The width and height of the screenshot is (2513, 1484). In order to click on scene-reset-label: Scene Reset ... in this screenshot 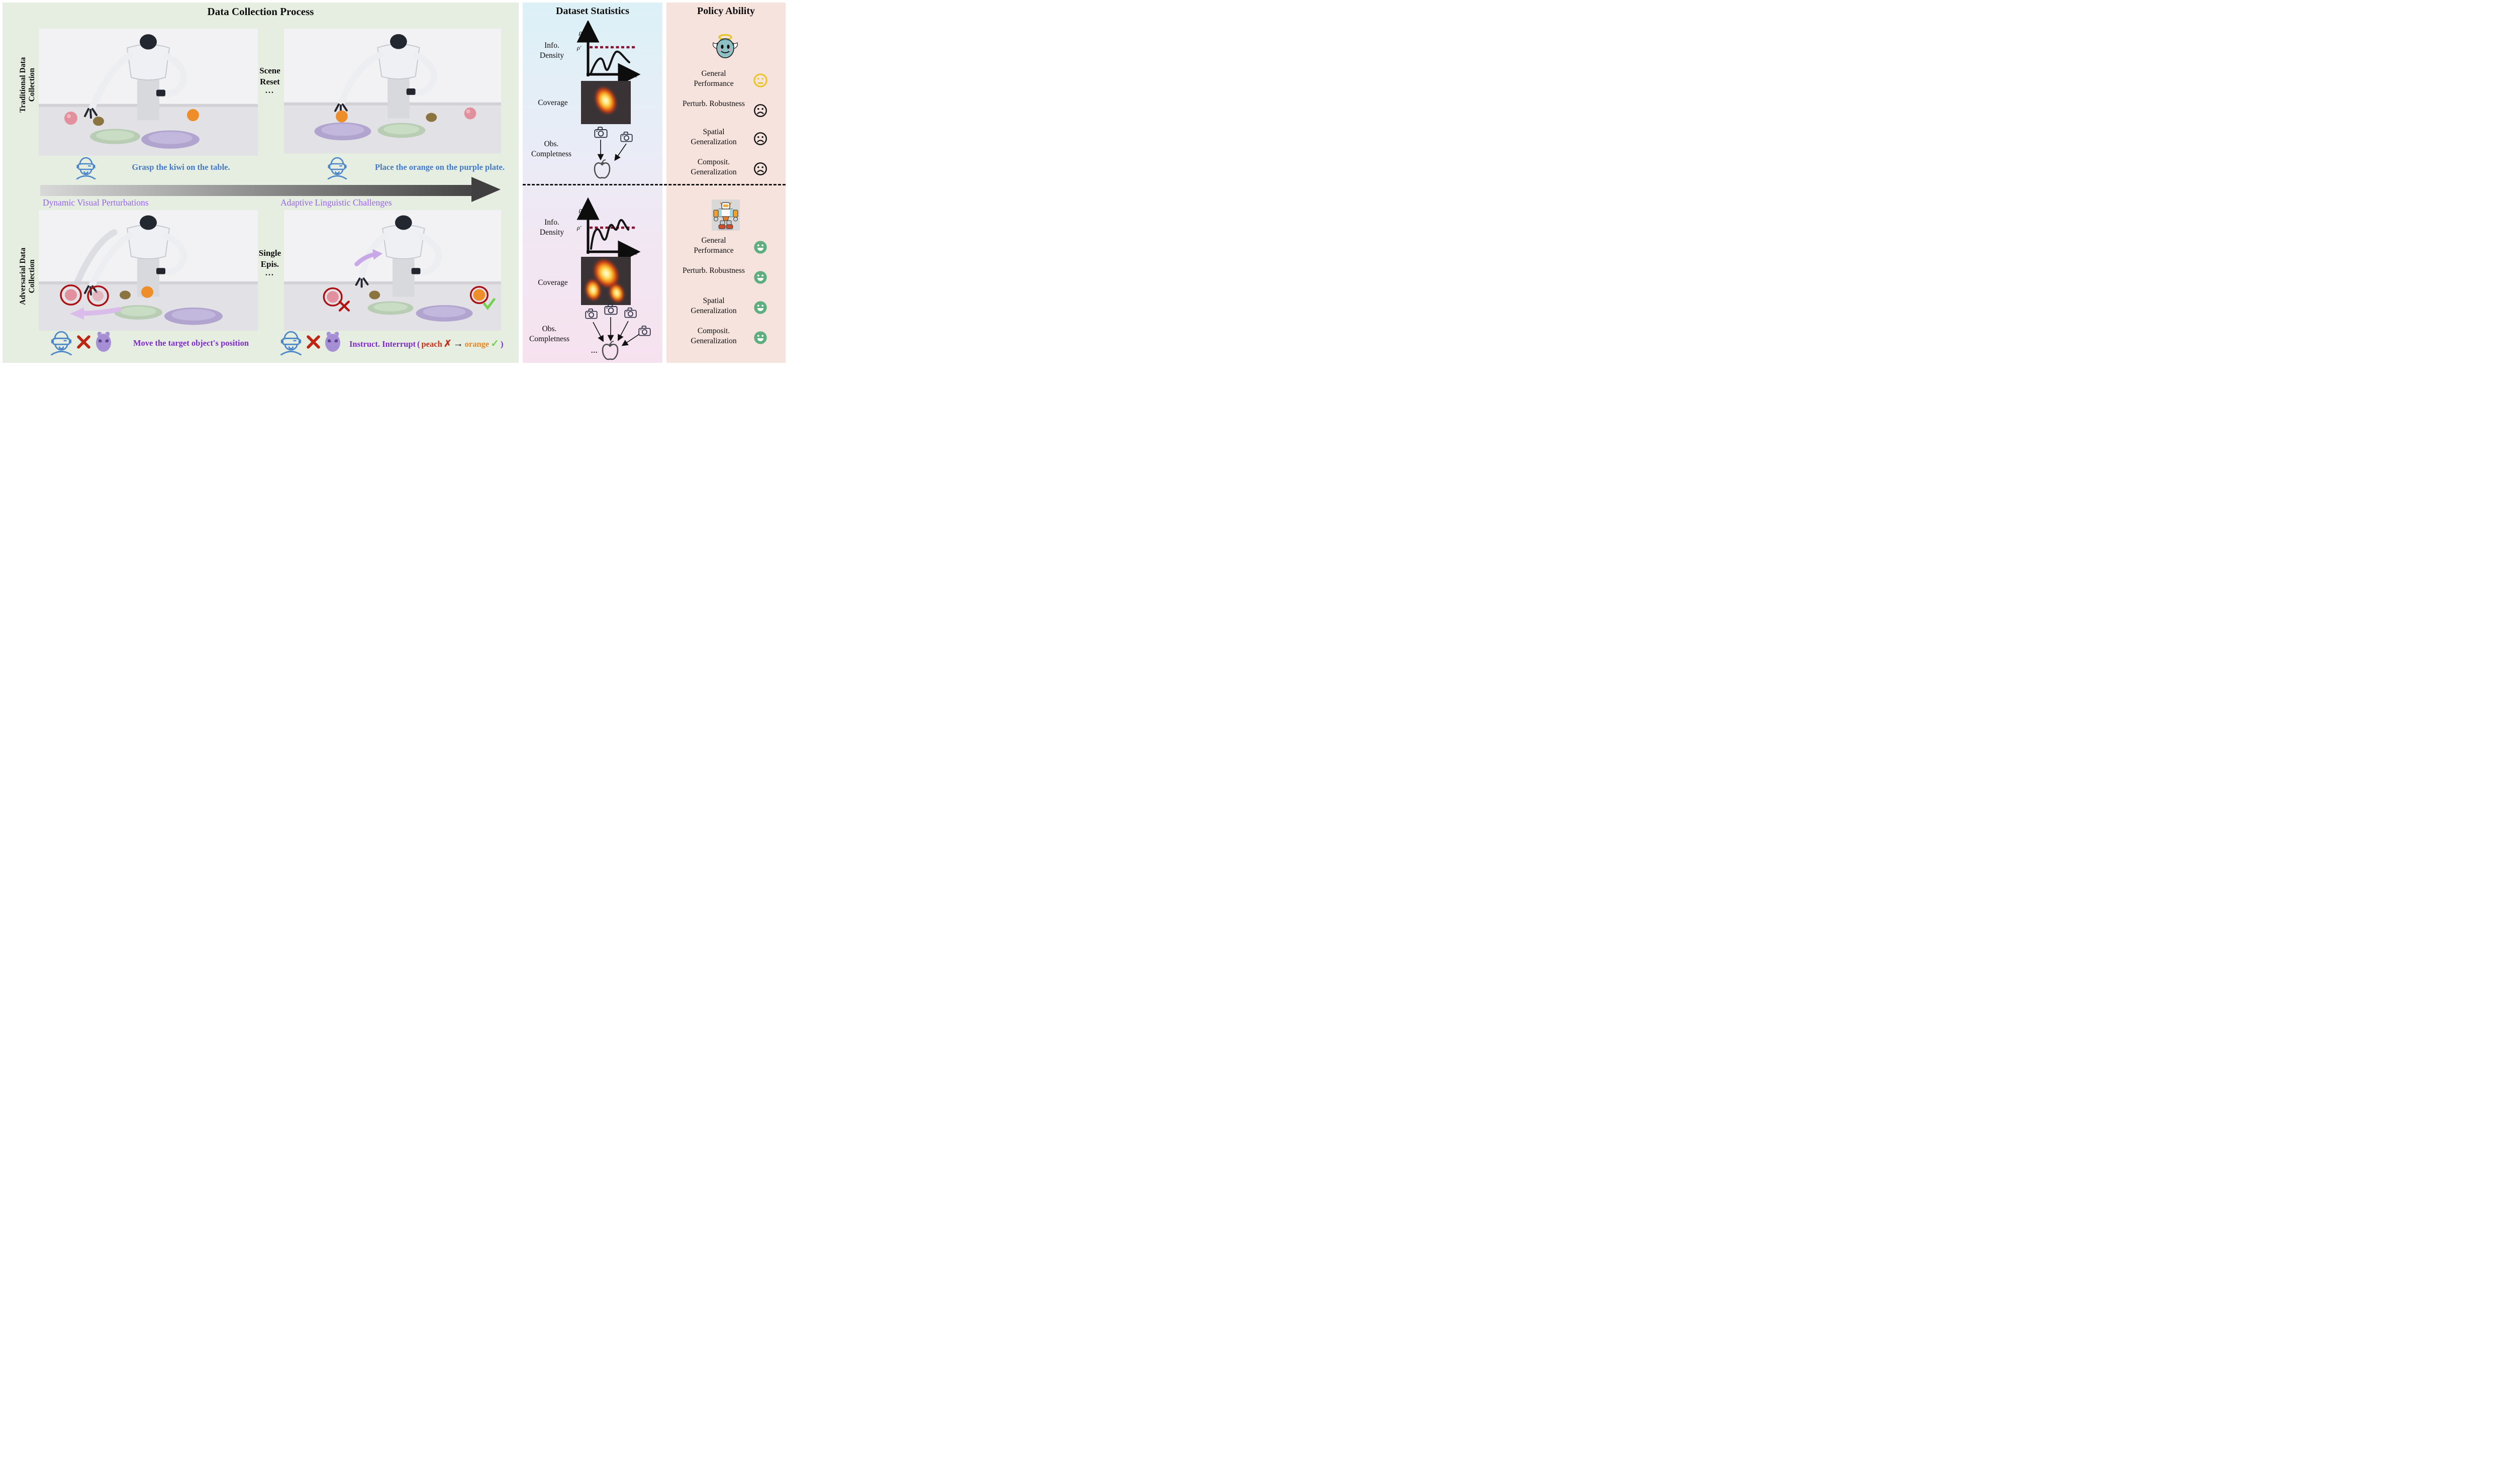, I will do `click(270, 80)`.